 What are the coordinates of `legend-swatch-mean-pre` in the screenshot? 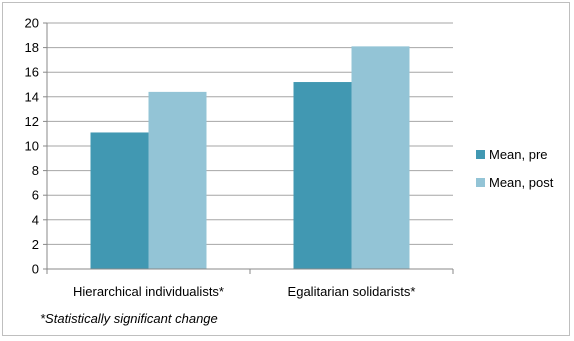 It's located at (480, 154).